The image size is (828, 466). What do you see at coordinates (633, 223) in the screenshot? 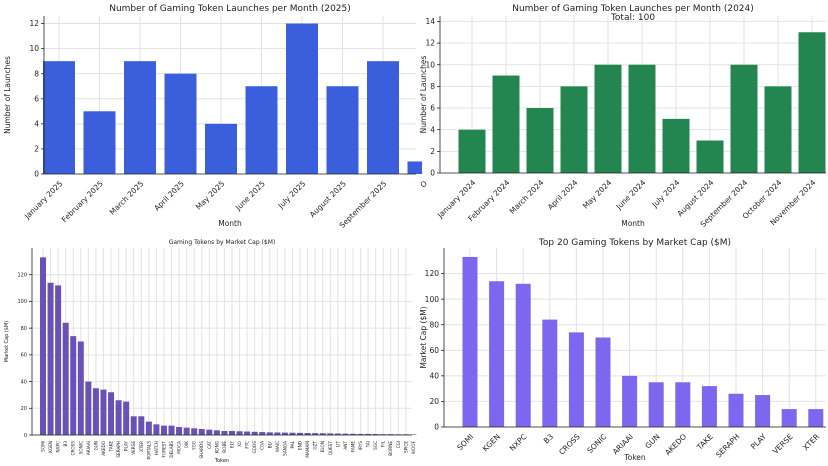
I see `x-axis-label: Month` at bounding box center [633, 223].